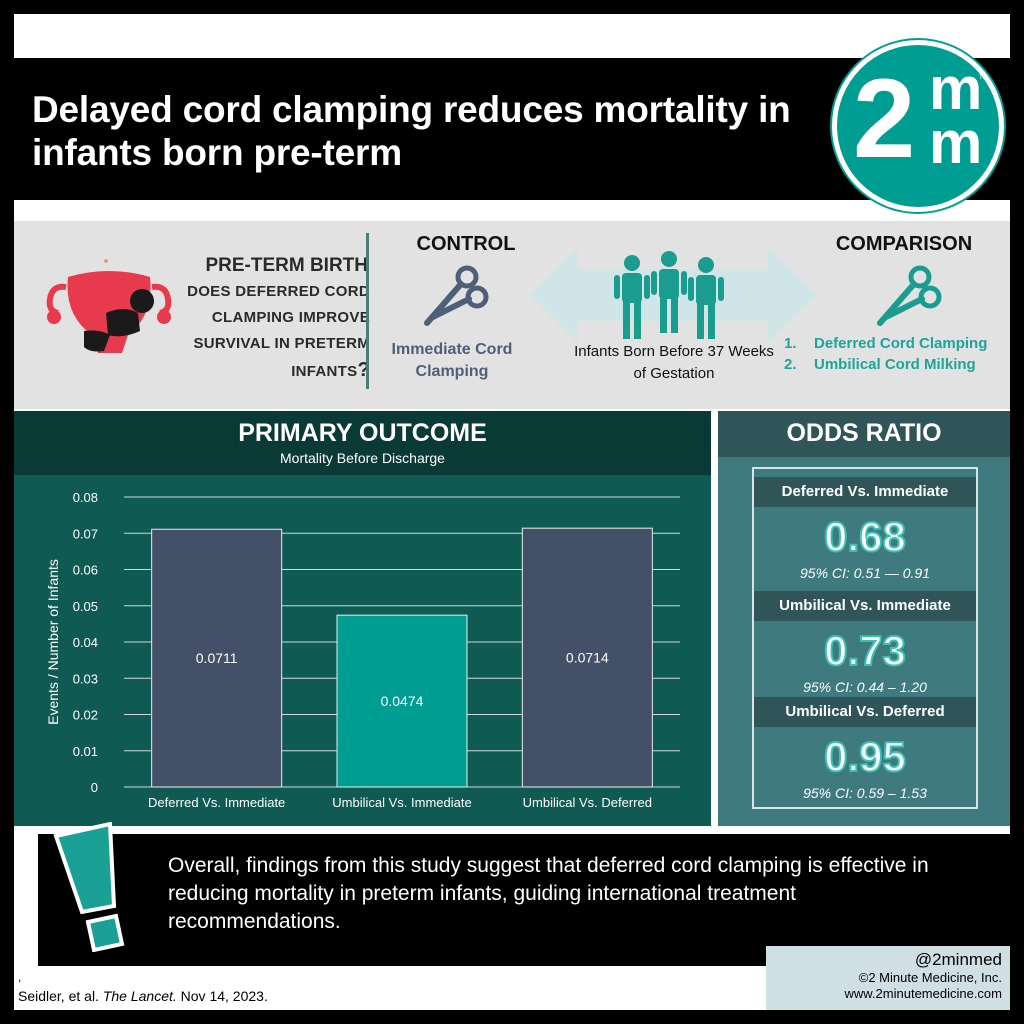 This screenshot has height=1024, width=1024. I want to click on bar-data-label: 0.0714, so click(587, 658).